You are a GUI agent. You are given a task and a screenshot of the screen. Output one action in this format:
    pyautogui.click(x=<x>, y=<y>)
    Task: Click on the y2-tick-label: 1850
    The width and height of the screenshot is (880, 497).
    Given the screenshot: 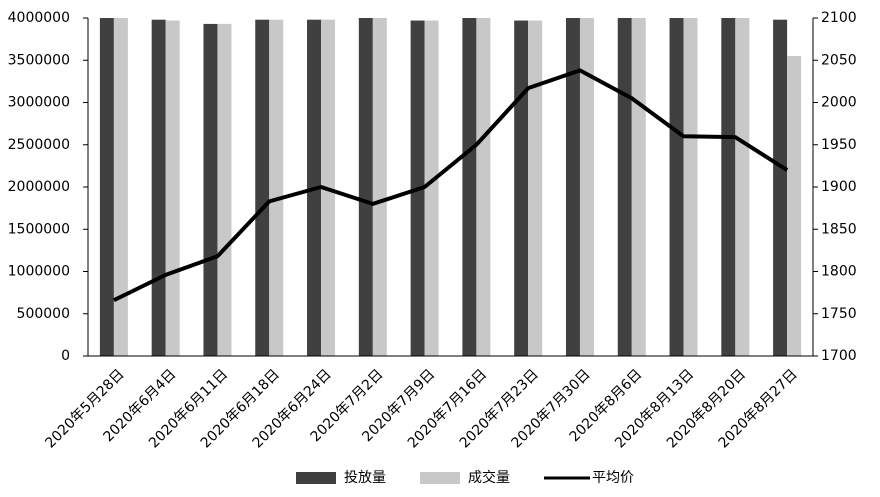 What is the action you would take?
    pyautogui.click(x=839, y=229)
    